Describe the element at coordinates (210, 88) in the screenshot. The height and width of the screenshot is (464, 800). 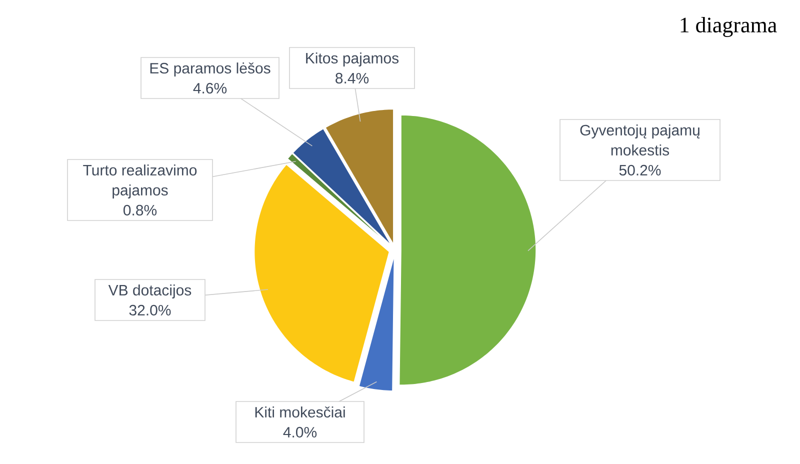
I see `data-label: 4.6%` at that location.